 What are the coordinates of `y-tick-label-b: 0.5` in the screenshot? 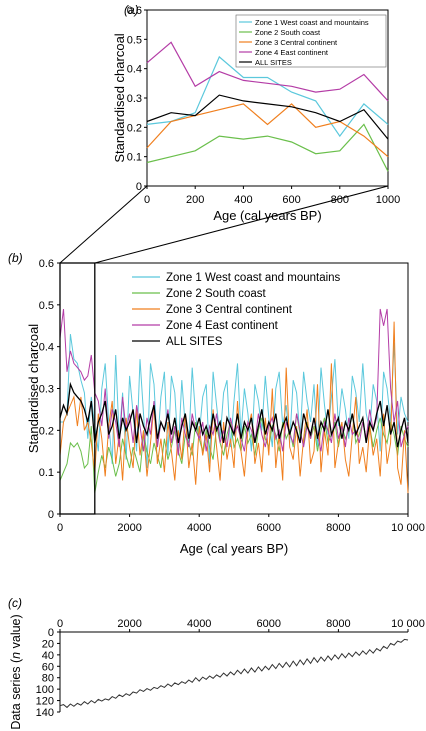 It's located at (46, 306).